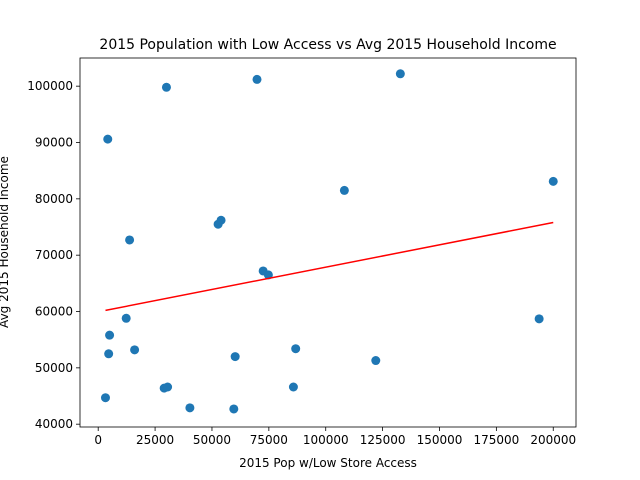  What do you see at coordinates (326, 440) in the screenshot?
I see `x-tick-label: 100000` at bounding box center [326, 440].